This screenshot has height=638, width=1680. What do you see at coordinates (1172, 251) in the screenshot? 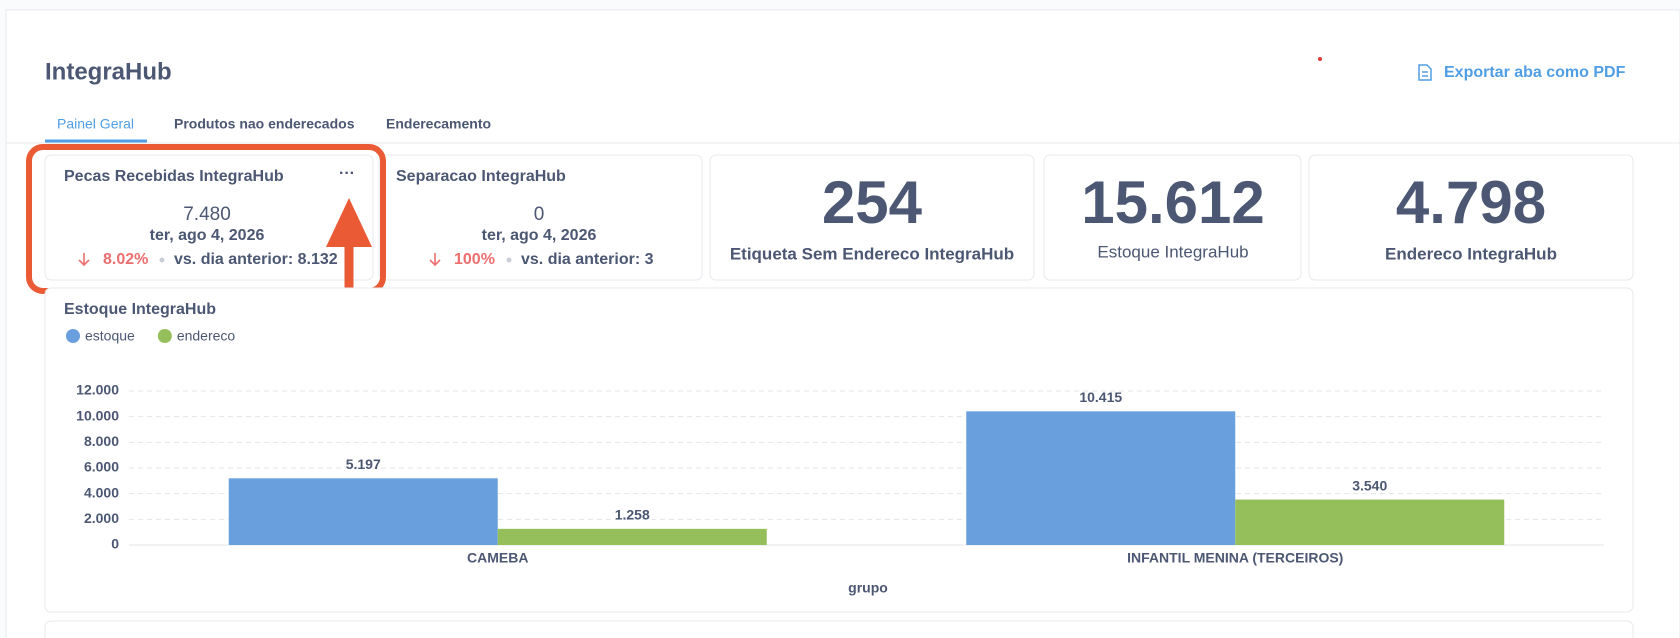
I see `card-label: Estoque IntegraHub` at bounding box center [1172, 251].